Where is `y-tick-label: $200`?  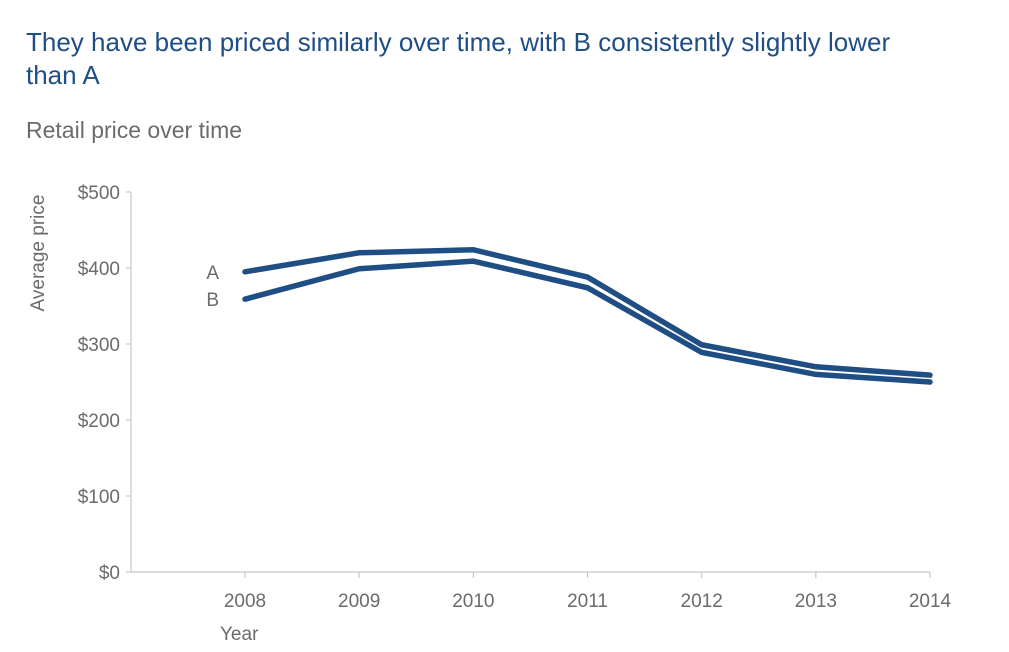
y-tick-label: $200 is located at coordinates (99, 421).